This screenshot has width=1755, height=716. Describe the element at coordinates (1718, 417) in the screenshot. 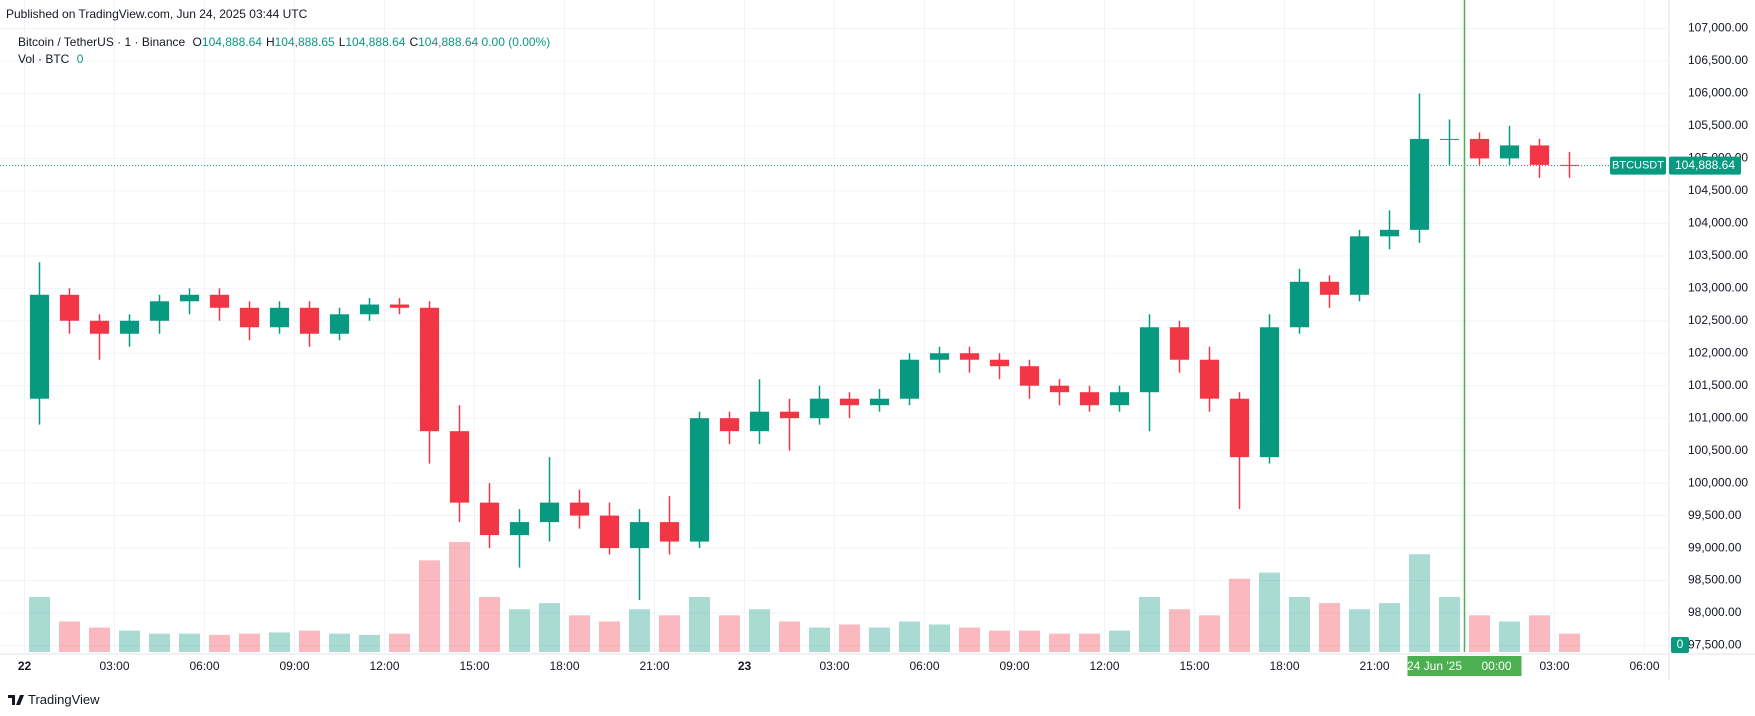

I see `y-tick-label: 101,000.00` at that location.